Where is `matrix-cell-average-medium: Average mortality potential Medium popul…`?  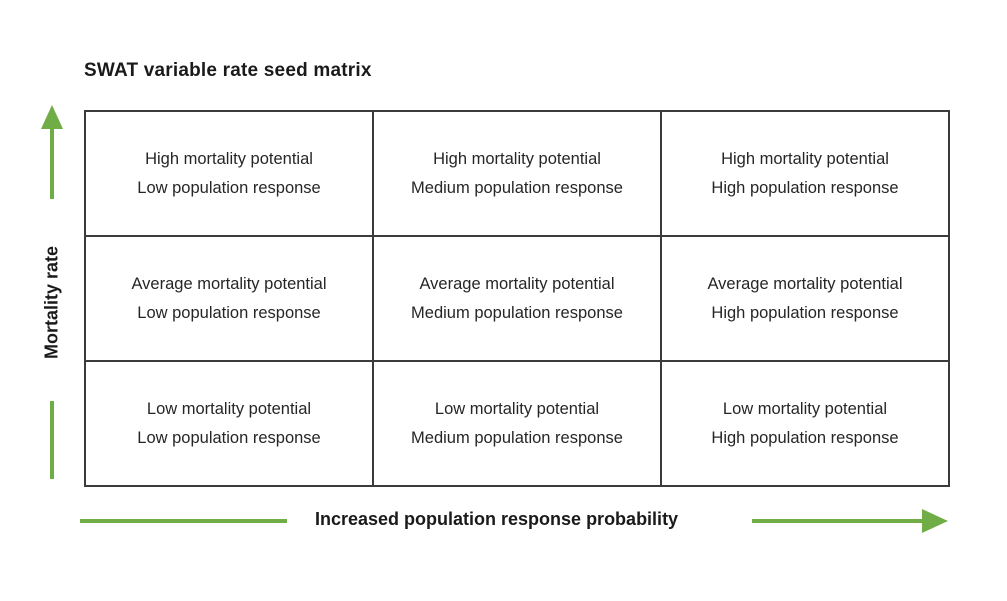 matrix-cell-average-medium: Average mortality potential Medium popul… is located at coordinates (517, 298).